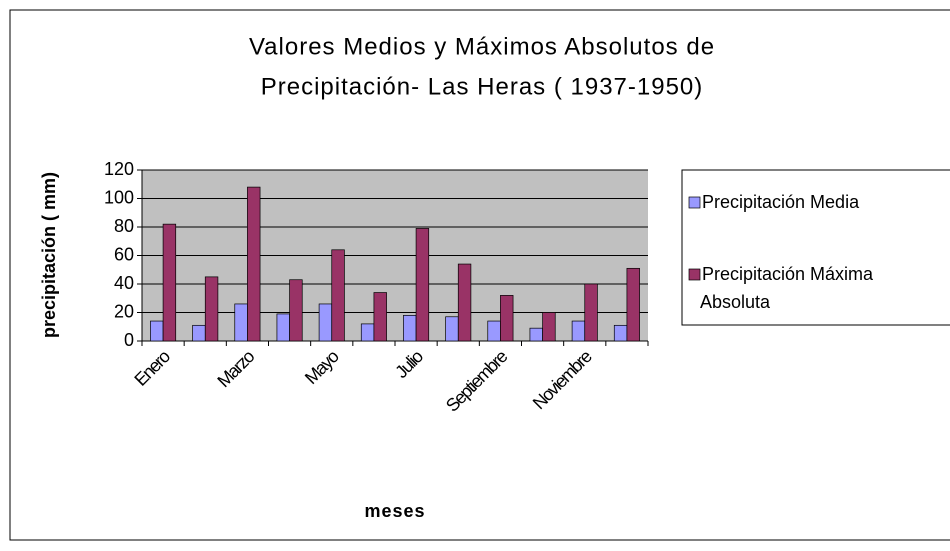  I want to click on y-tick-label: 60, so click(124, 254).